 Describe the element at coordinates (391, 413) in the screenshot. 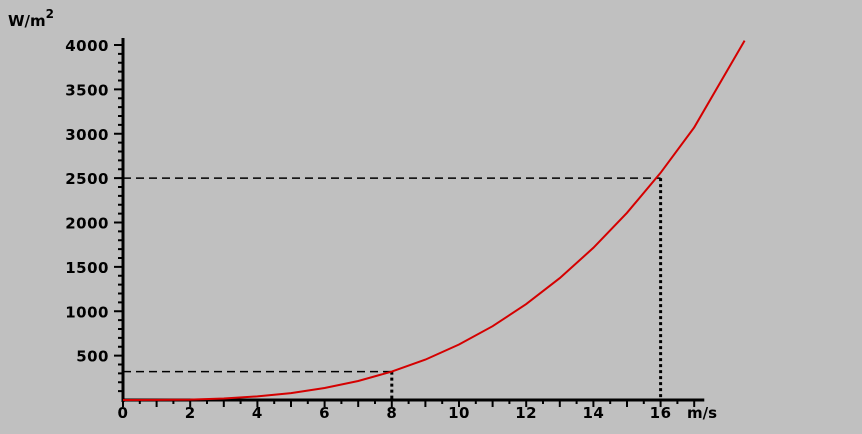

I see `x-tick-label: 8` at that location.